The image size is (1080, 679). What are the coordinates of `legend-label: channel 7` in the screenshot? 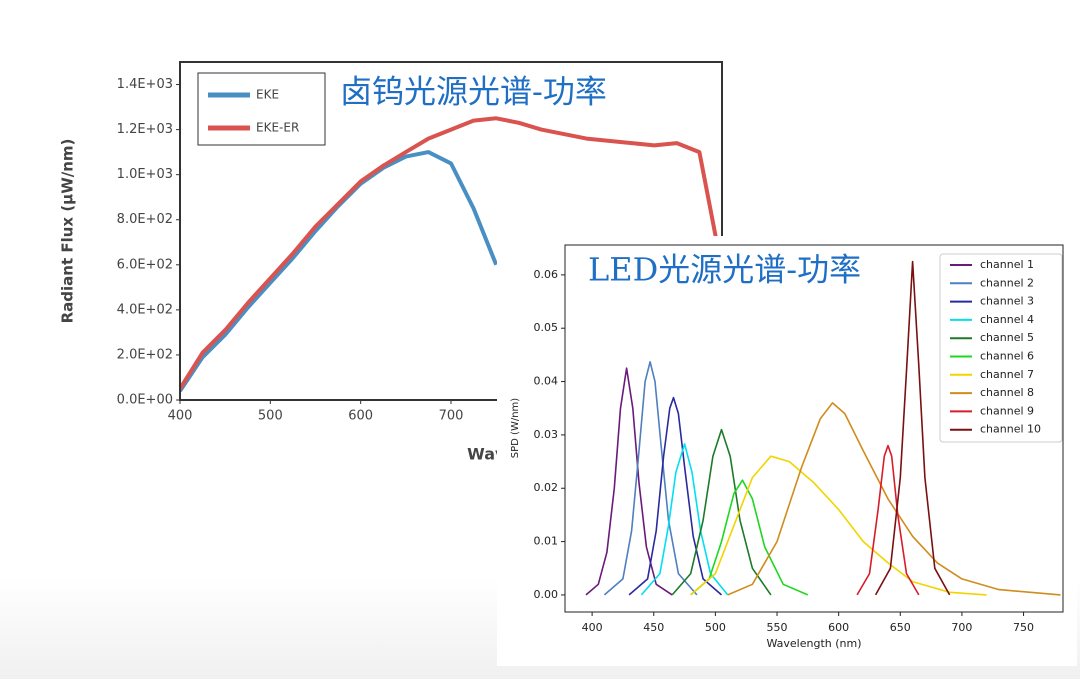 It's located at (1007, 374).